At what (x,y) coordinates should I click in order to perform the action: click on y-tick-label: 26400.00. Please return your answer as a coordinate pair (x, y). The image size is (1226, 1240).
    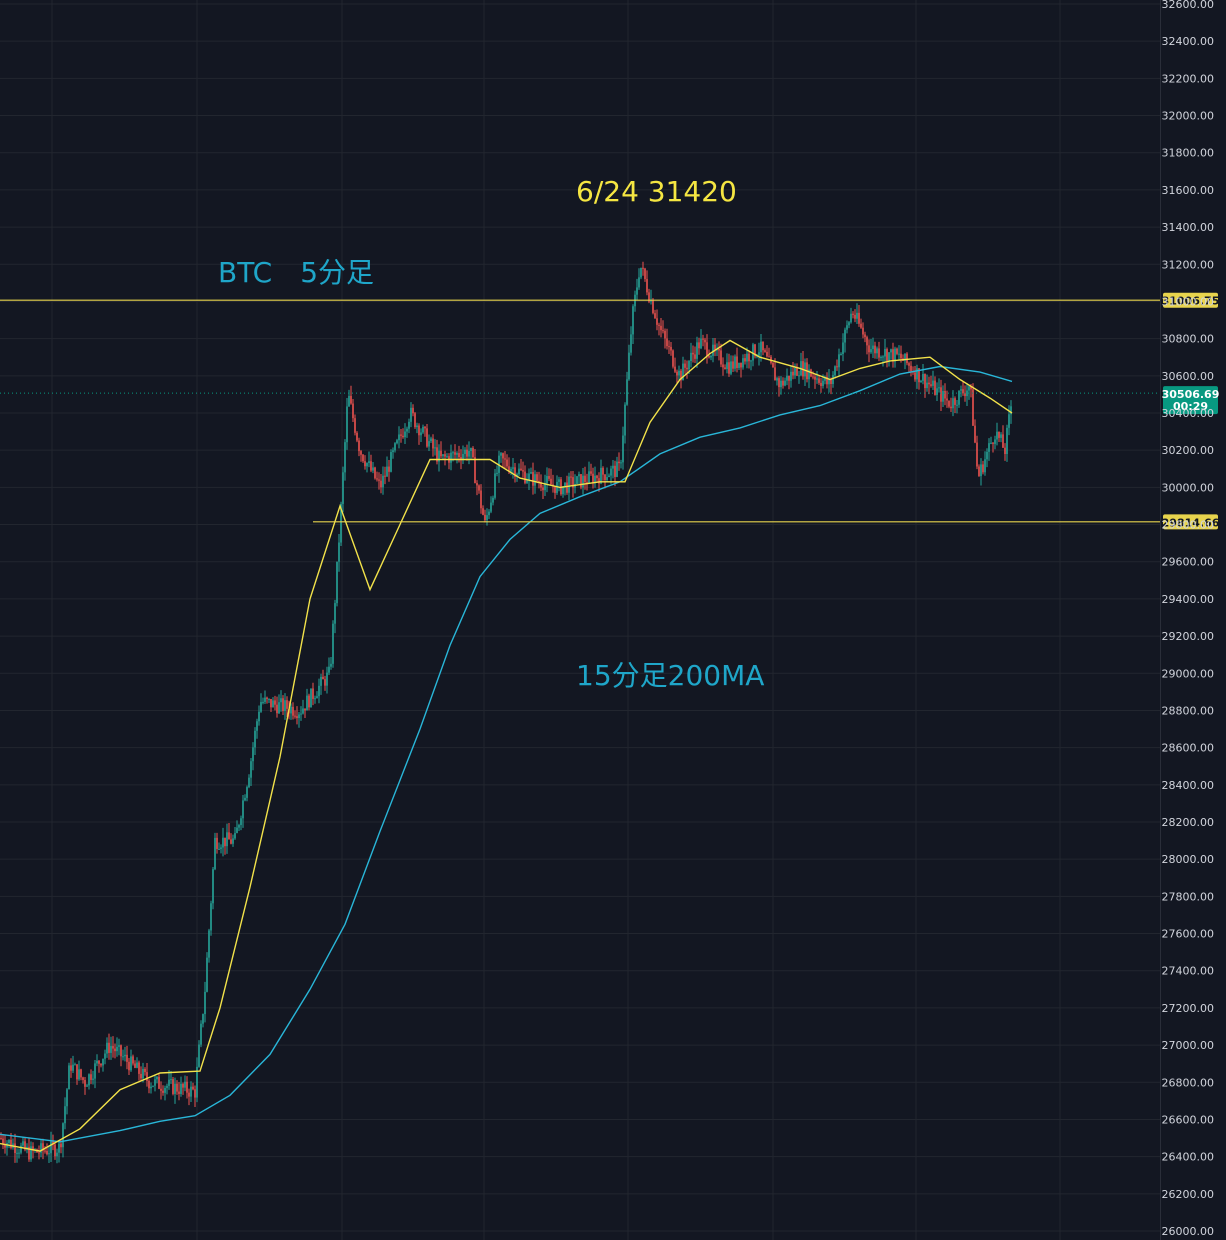
    Looking at the image, I should click on (1188, 1157).